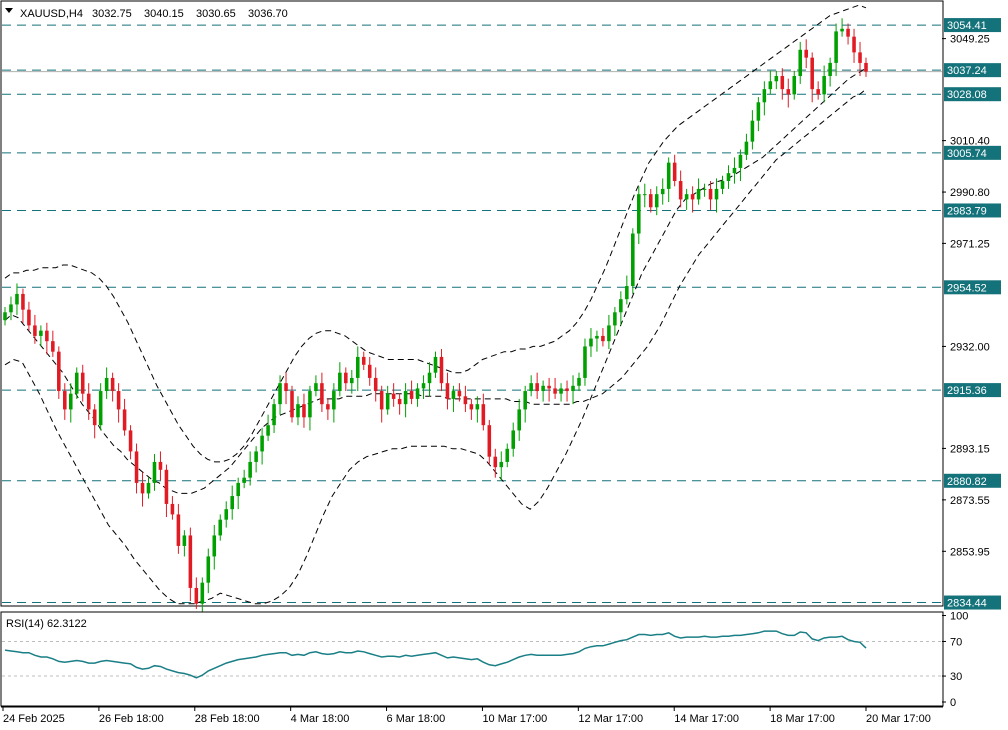  I want to click on rsi-pane: RSI(14) 62.3122 100 70 30 0, so click(484, 660).